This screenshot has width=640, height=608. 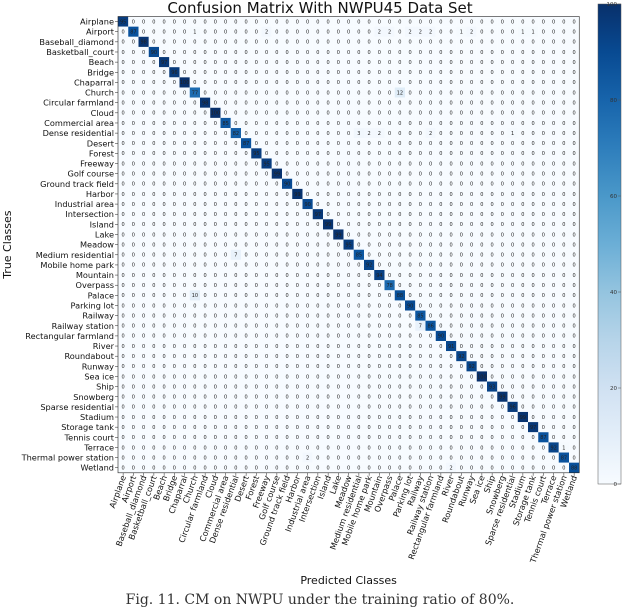 I want to click on y-tick-label: Desert, so click(x=101, y=143).